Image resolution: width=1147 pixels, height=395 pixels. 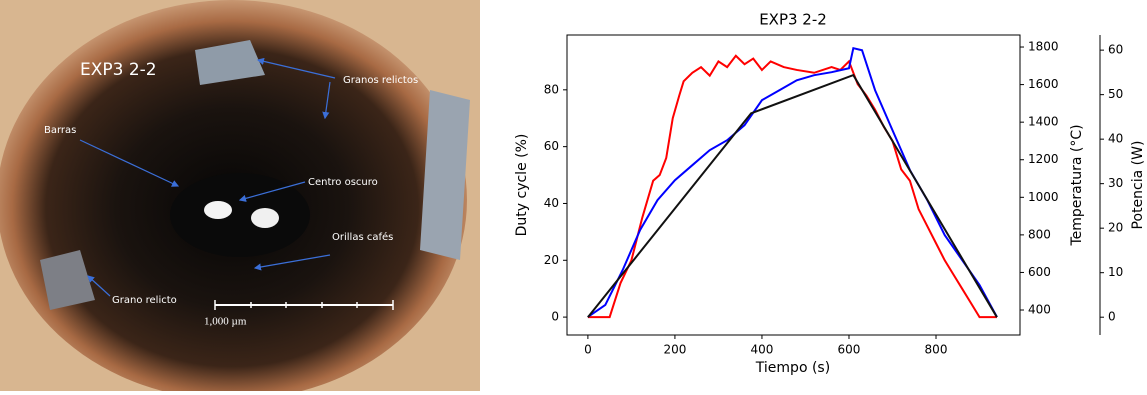 What do you see at coordinates (551, 260) in the screenshot?
I see `y-tick-label: 20` at bounding box center [551, 260].